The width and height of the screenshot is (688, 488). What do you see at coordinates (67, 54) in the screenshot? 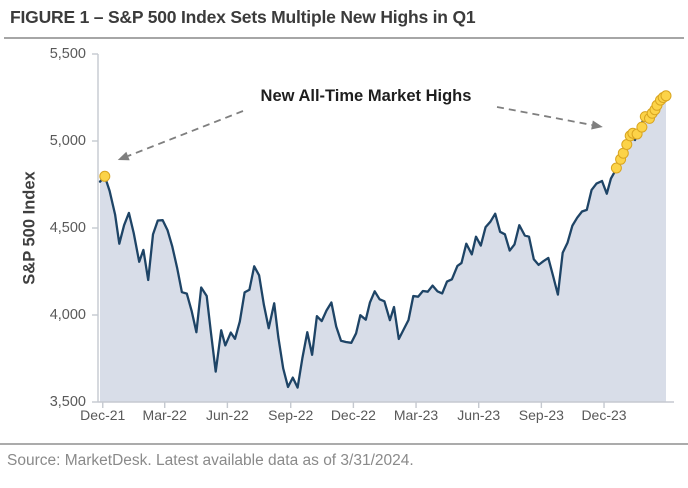
I see `y-tick-label: 5,500` at bounding box center [67, 54].